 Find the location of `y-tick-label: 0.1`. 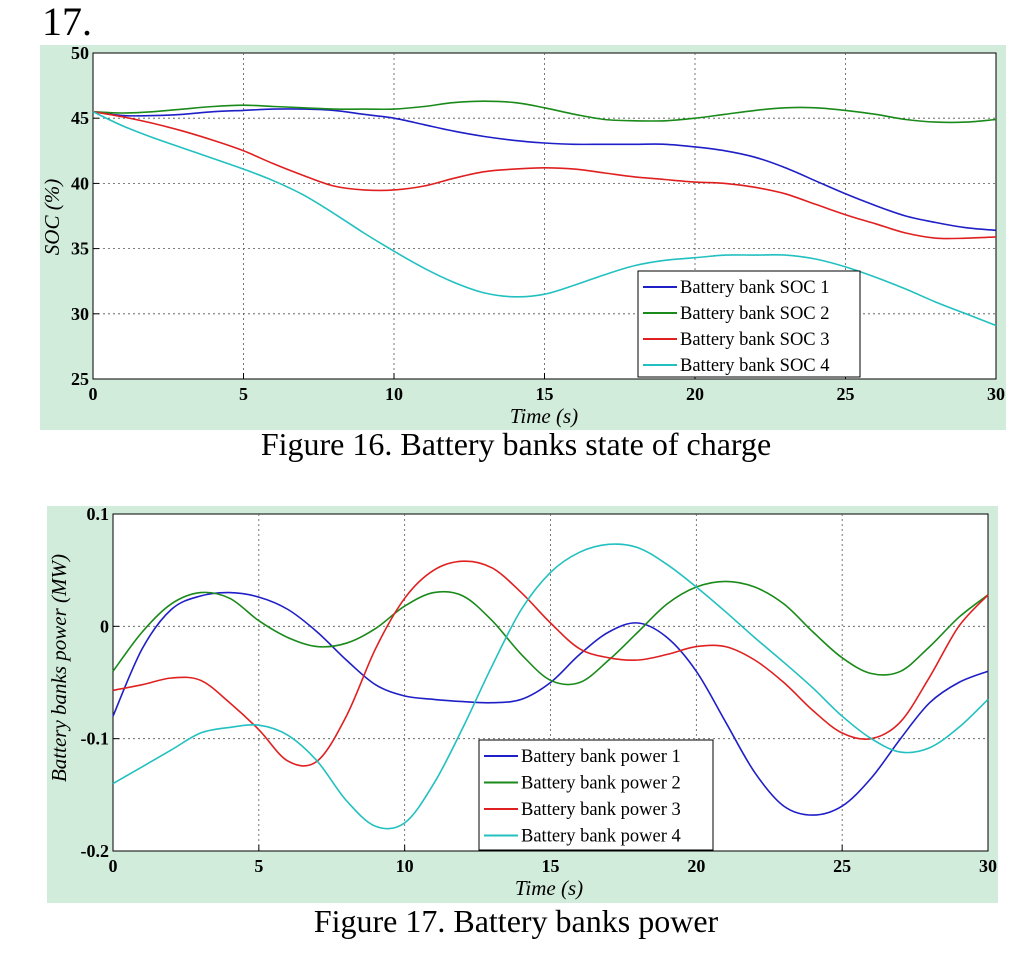

y-tick-label: 0.1 is located at coordinates (98, 514).